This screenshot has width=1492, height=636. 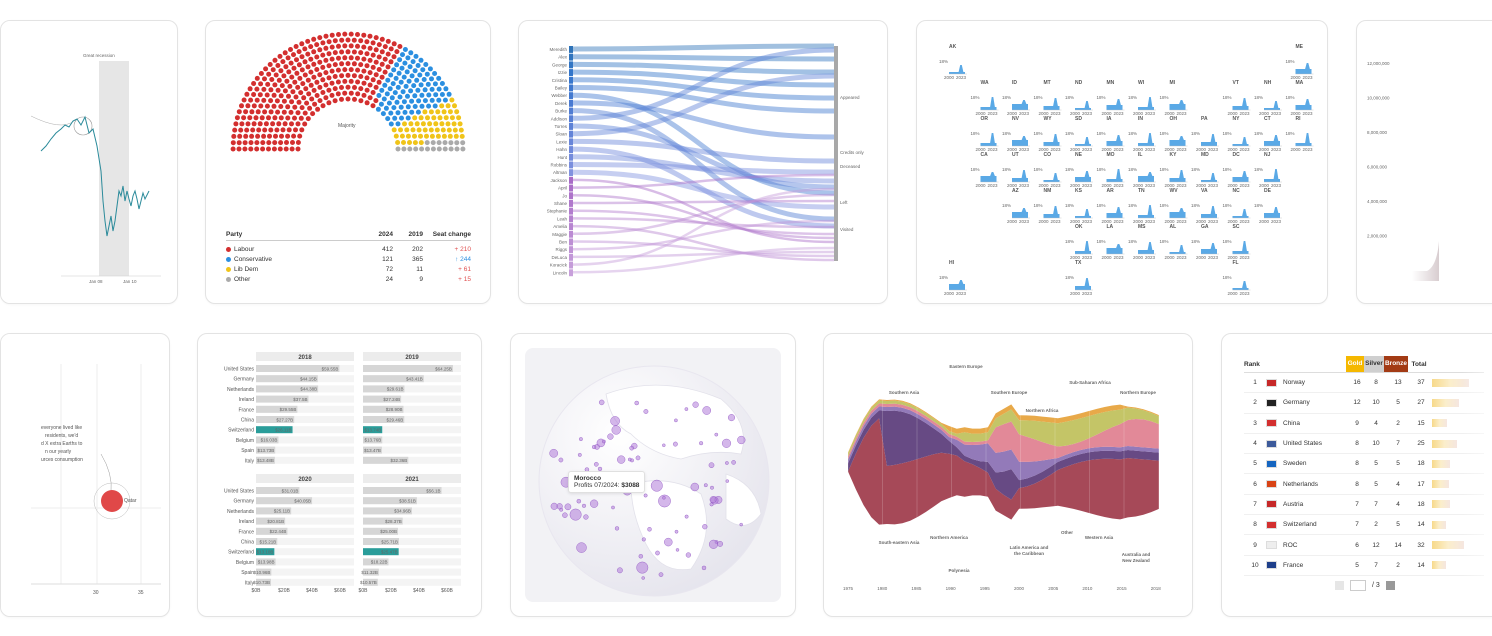 I want to click on state-ny: NY 18% 2000 2023, so click(x=1237, y=134).